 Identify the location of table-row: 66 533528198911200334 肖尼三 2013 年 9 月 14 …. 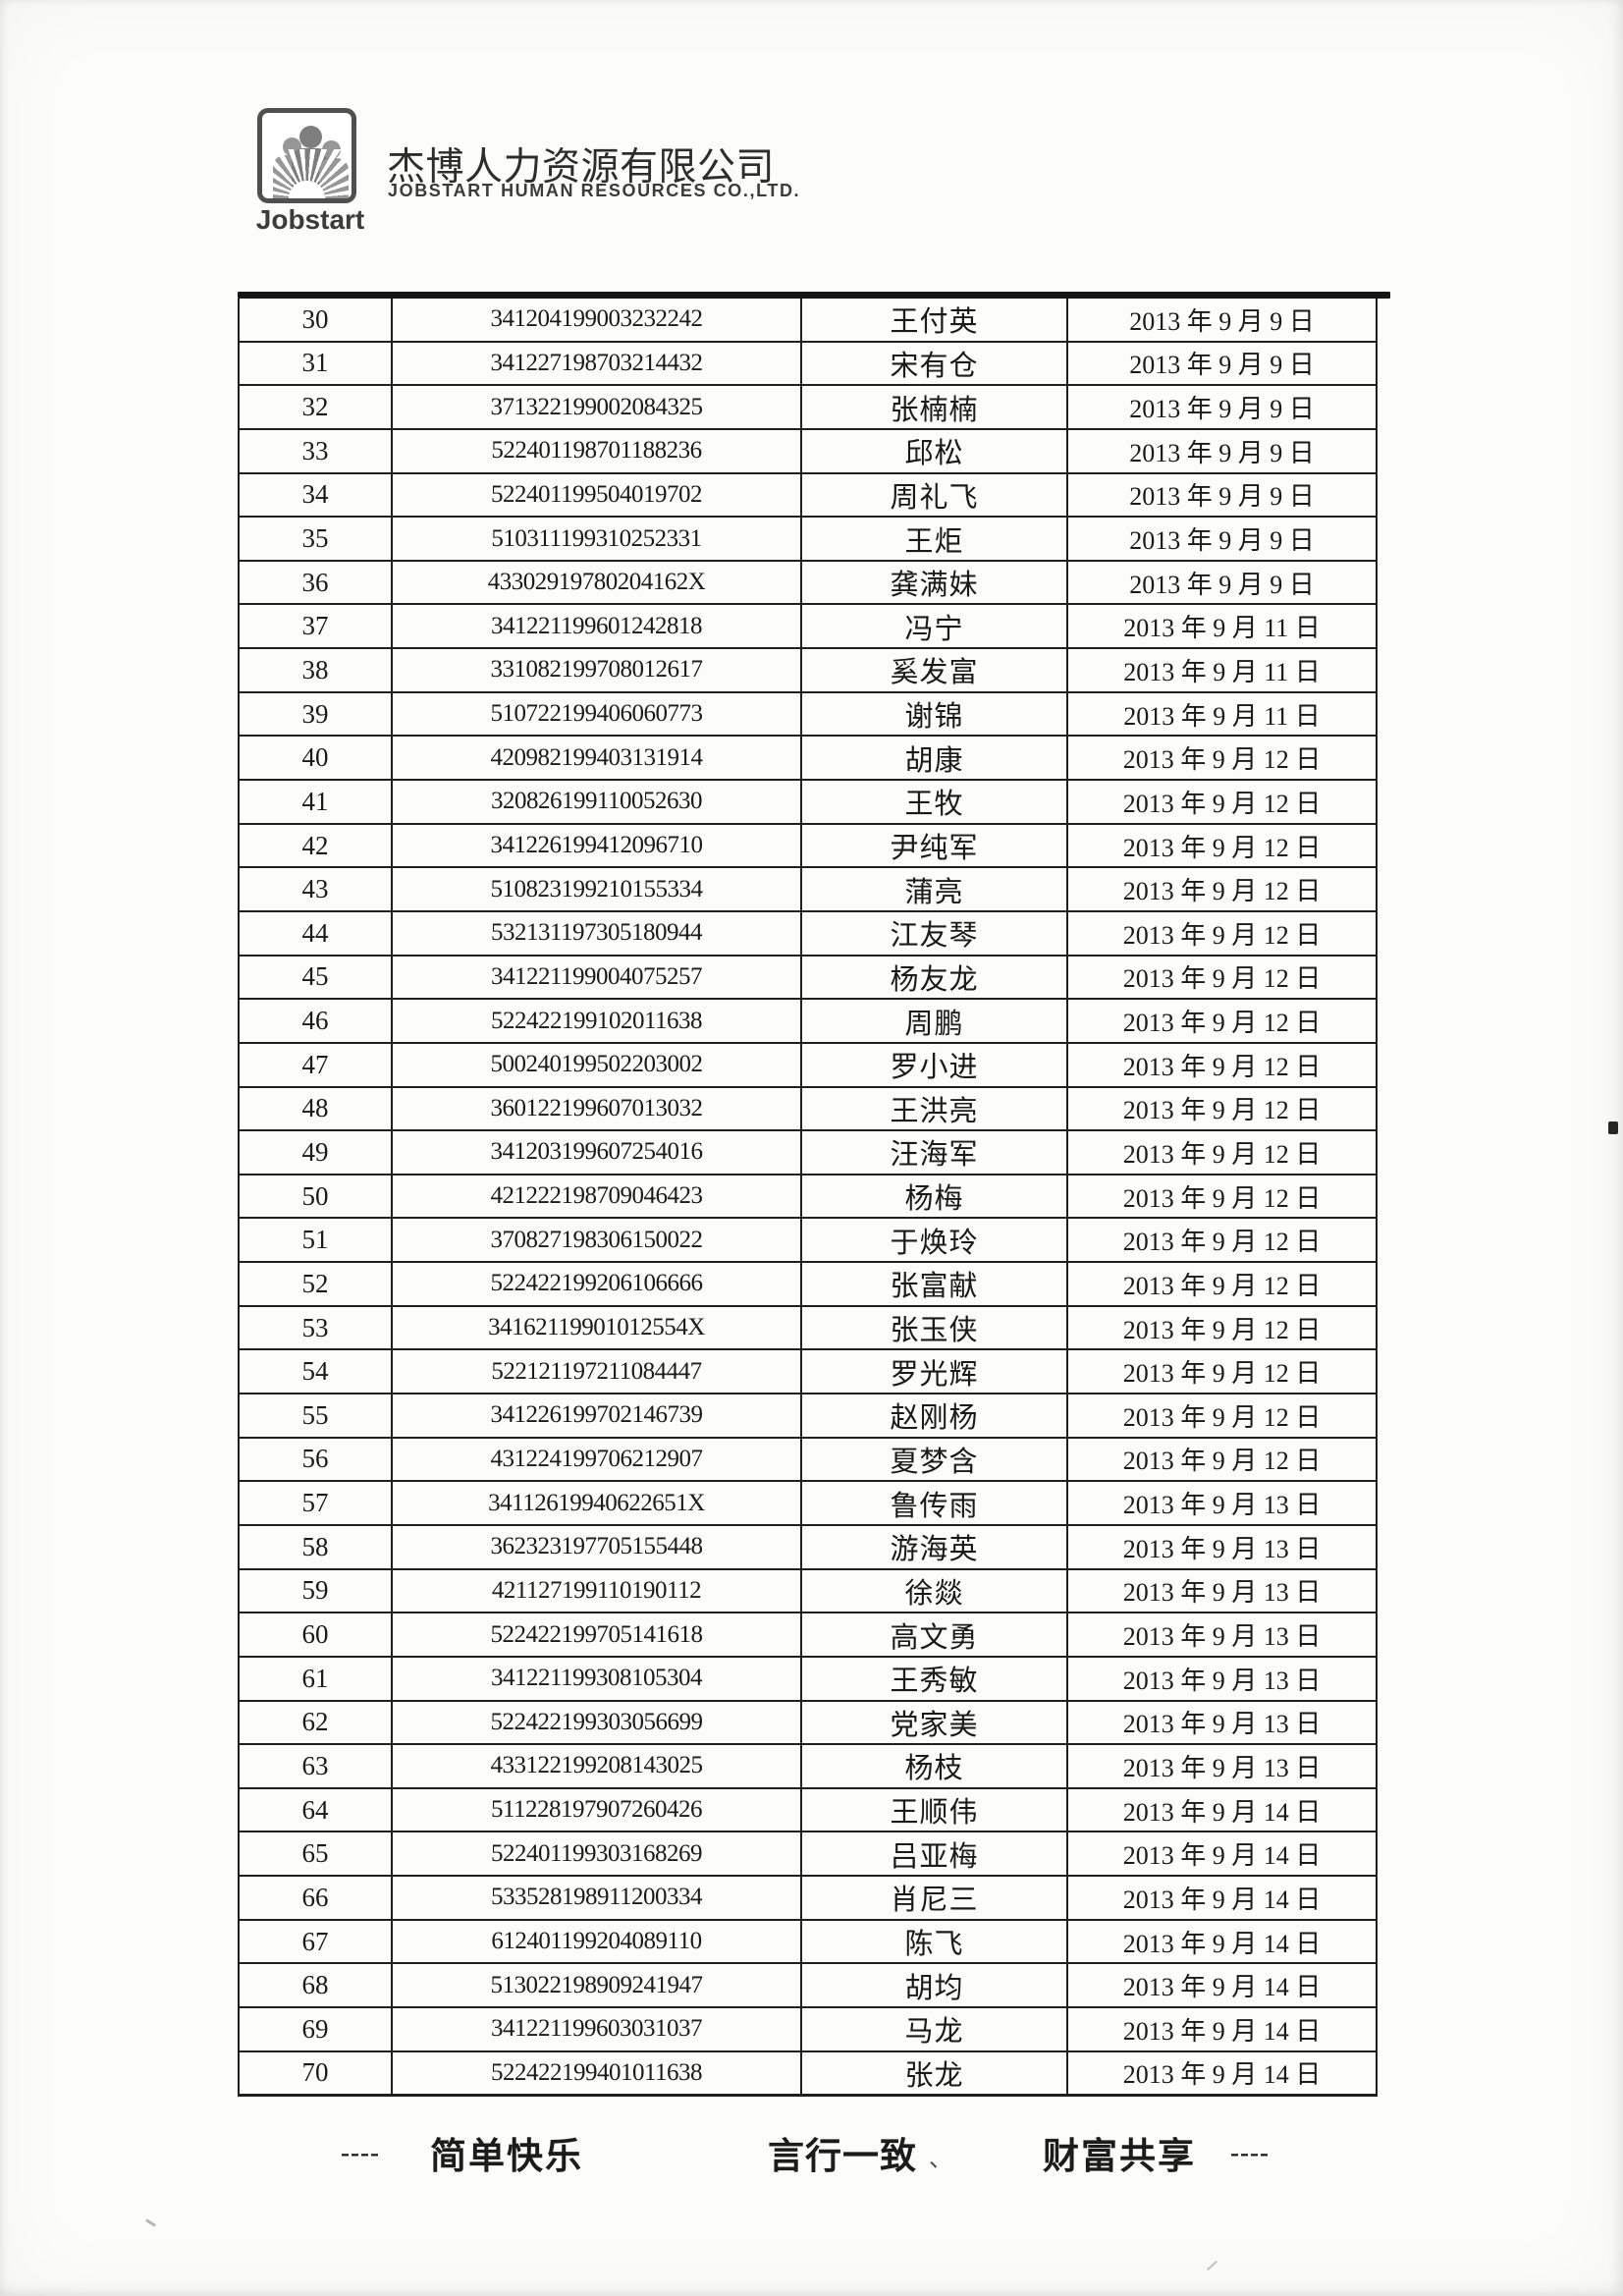
(808, 1899).